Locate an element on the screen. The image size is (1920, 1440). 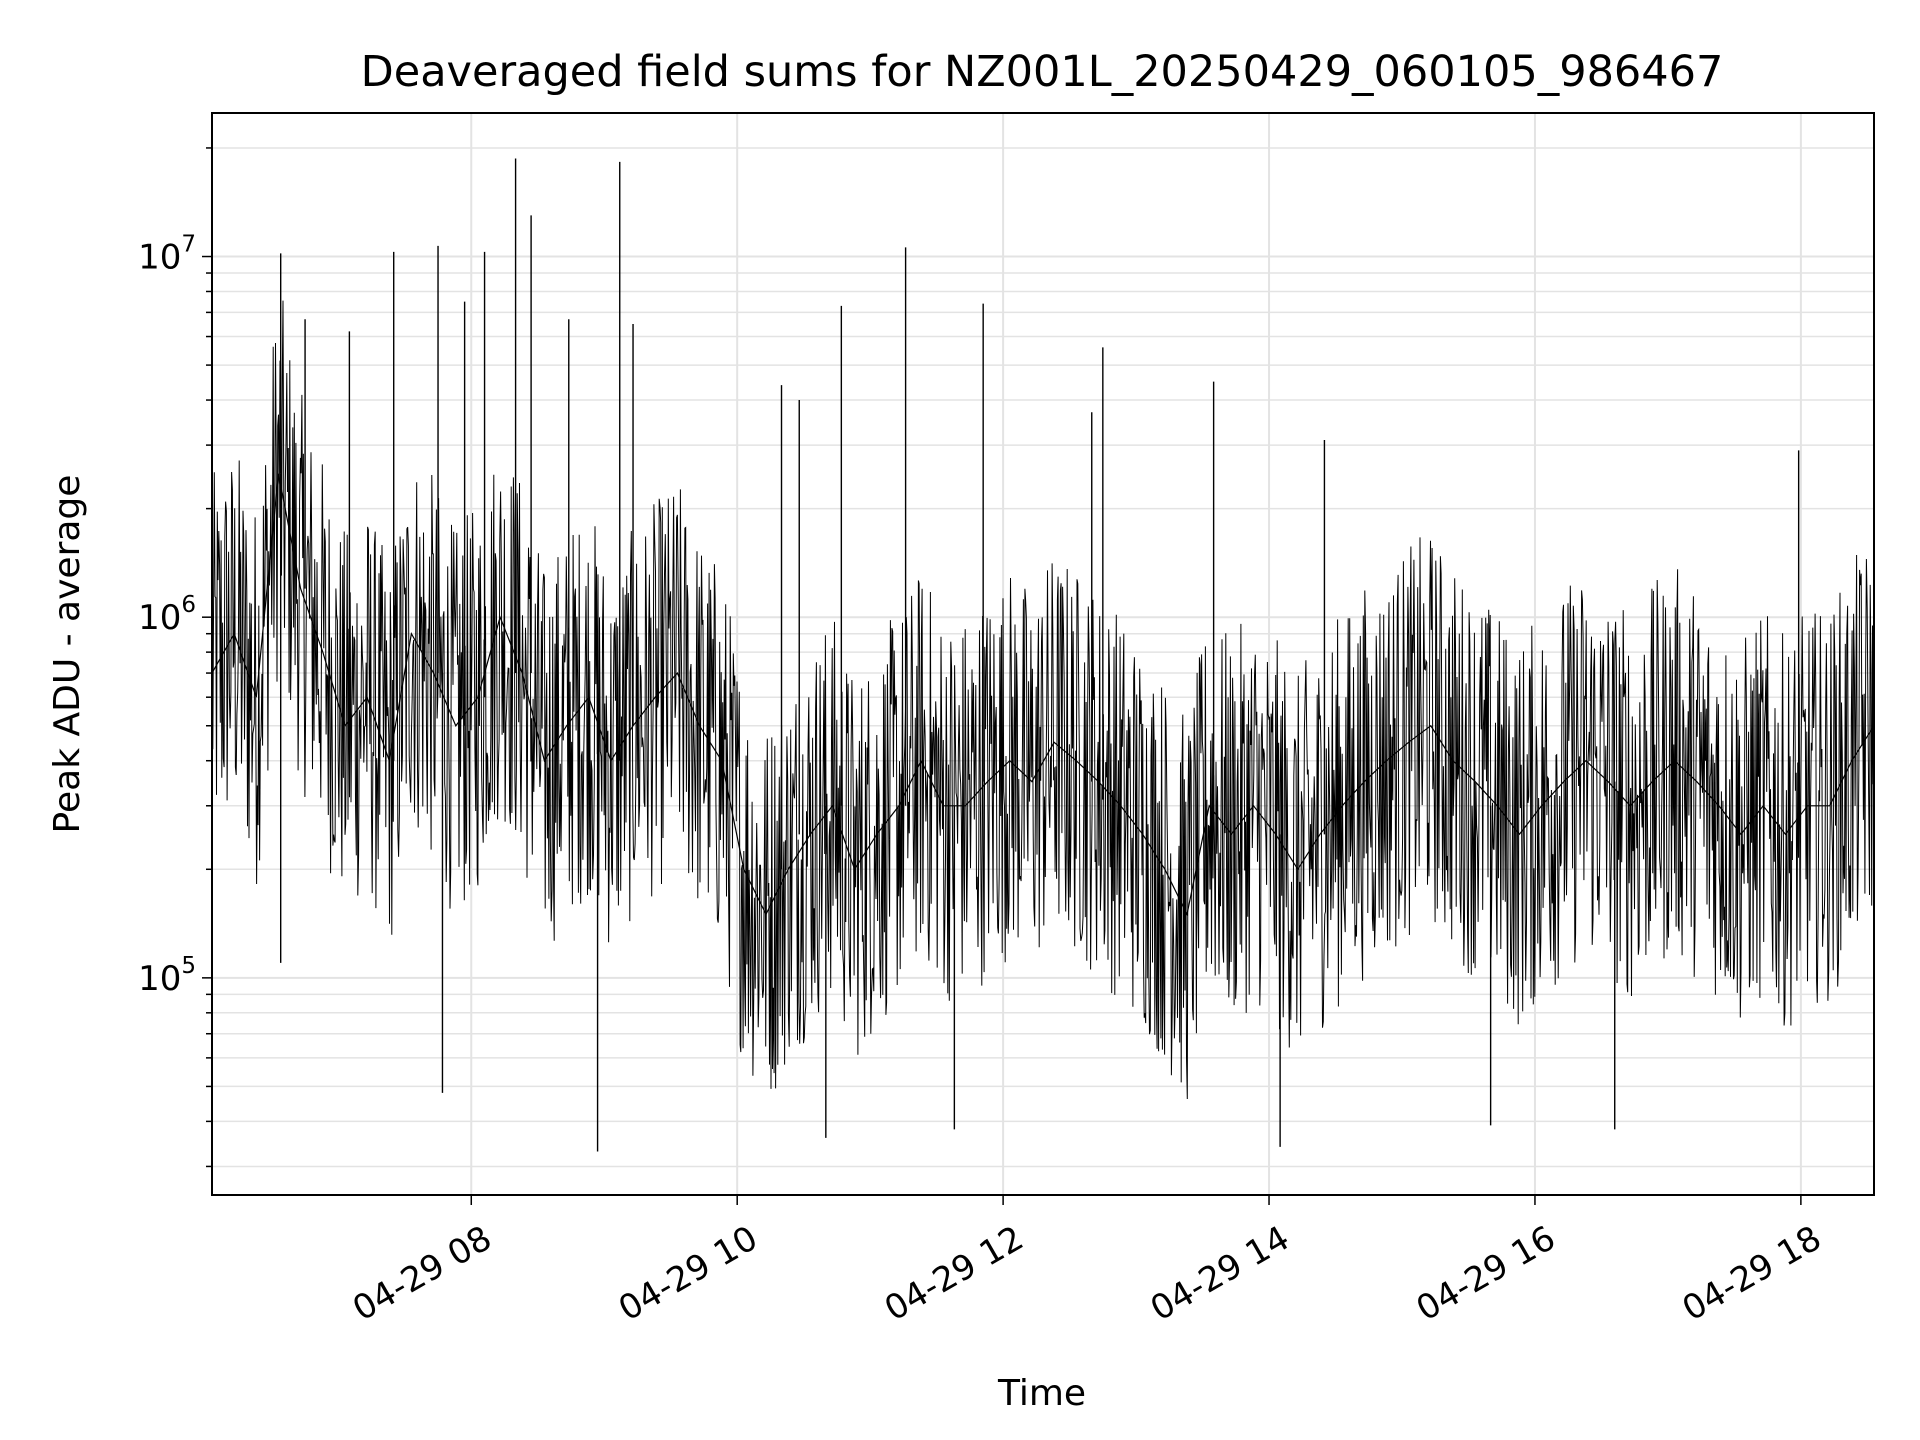
y-tick-label: 10⁷ is located at coordinates (167, 255).